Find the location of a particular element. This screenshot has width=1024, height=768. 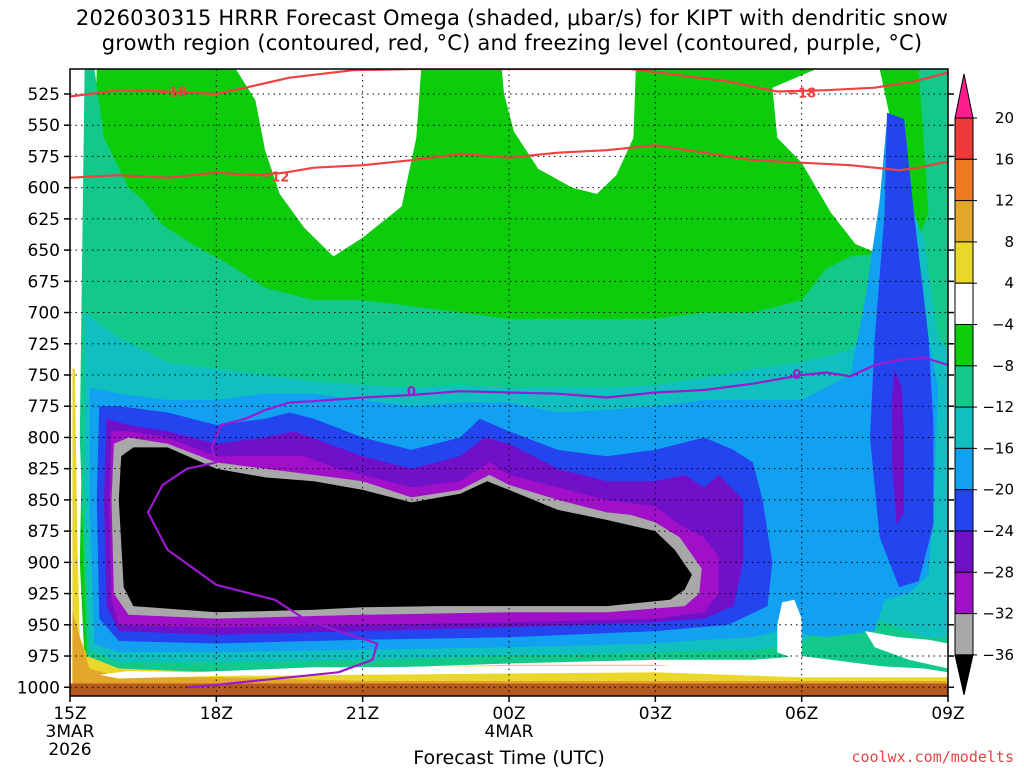

colorbar-label-4: 4 is located at coordinates (1009, 283).